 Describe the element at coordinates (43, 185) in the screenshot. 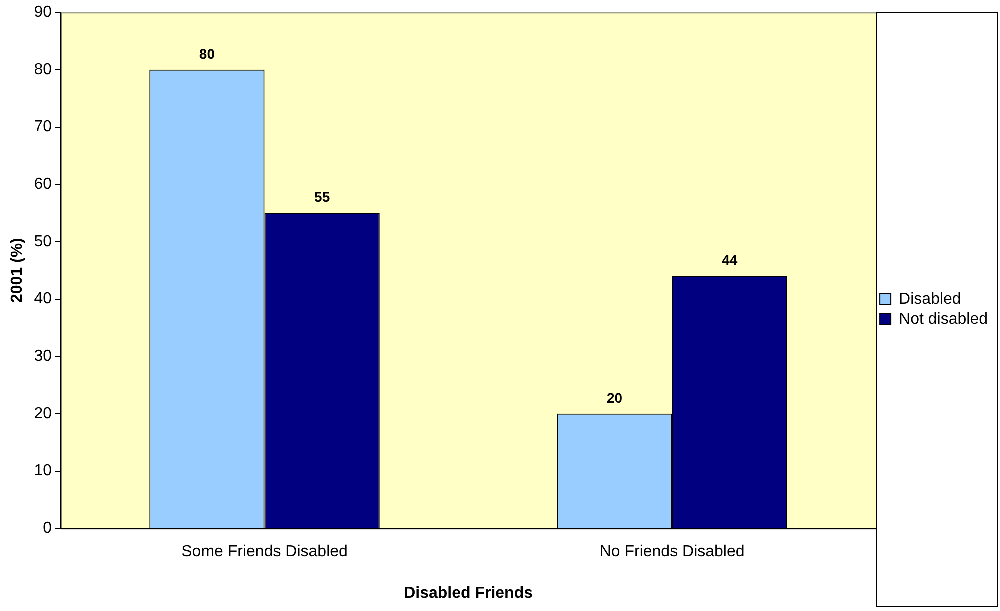

I see `y-tick-label: 60` at that location.